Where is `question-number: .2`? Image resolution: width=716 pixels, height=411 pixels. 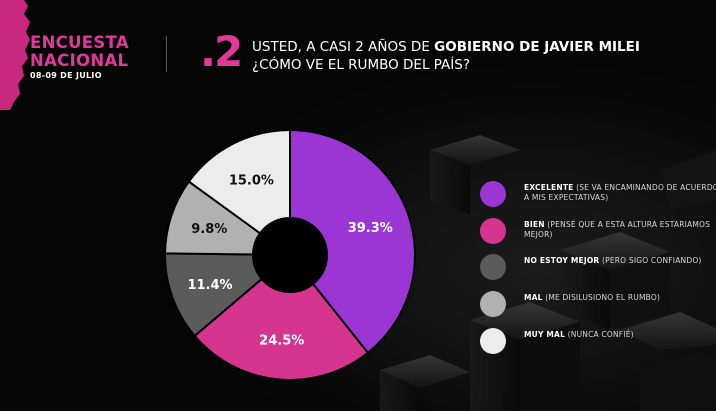
question-number: .2 is located at coordinates (221, 51).